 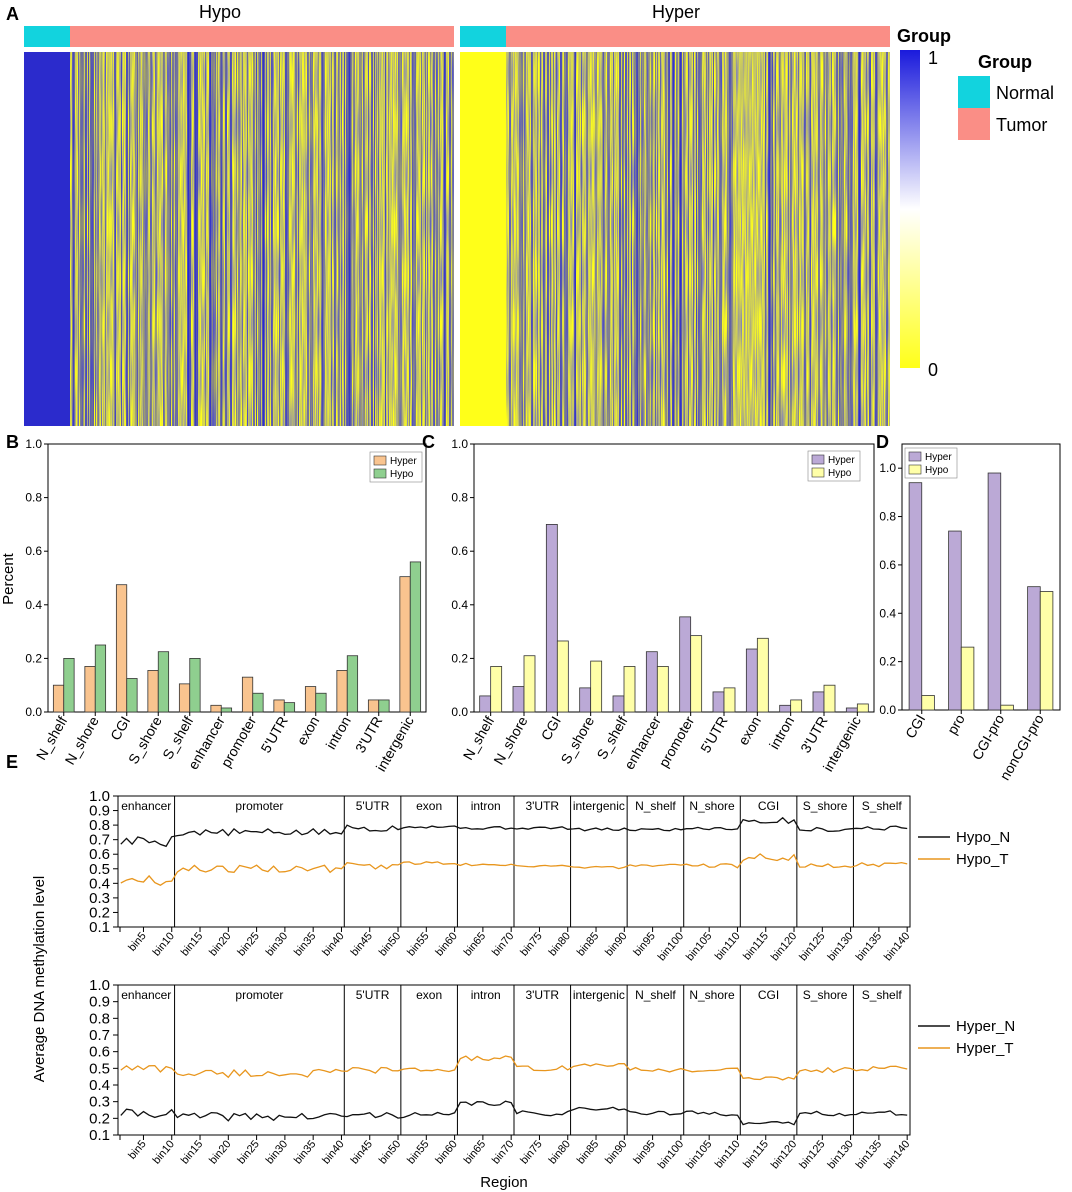 What do you see at coordinates (496, 689) in the screenshot?
I see `bar-hypo-N_shelf` at bounding box center [496, 689].